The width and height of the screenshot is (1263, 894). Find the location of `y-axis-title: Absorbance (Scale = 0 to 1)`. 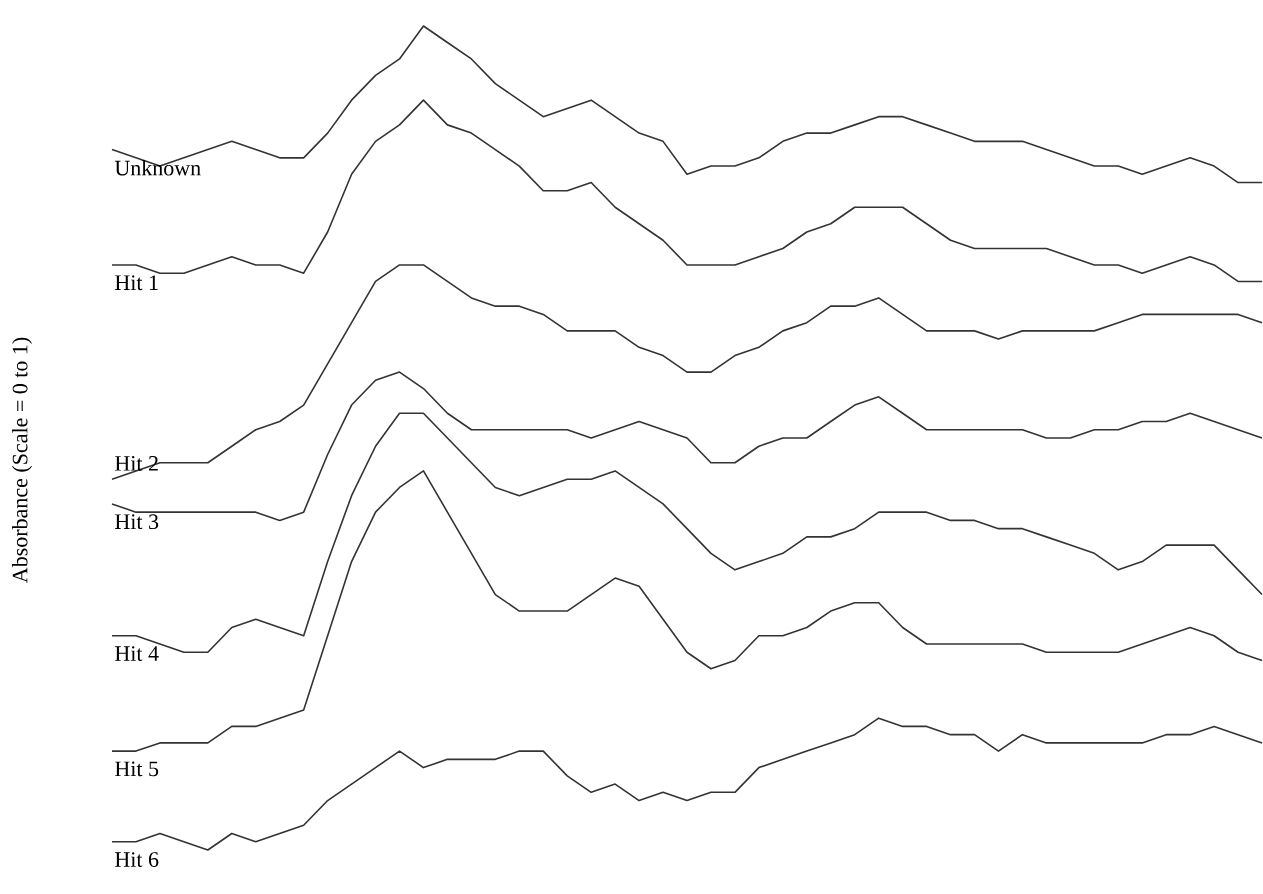

y-axis-title: Absorbance (Scale = 0 to 1) is located at coordinates (22, 460).